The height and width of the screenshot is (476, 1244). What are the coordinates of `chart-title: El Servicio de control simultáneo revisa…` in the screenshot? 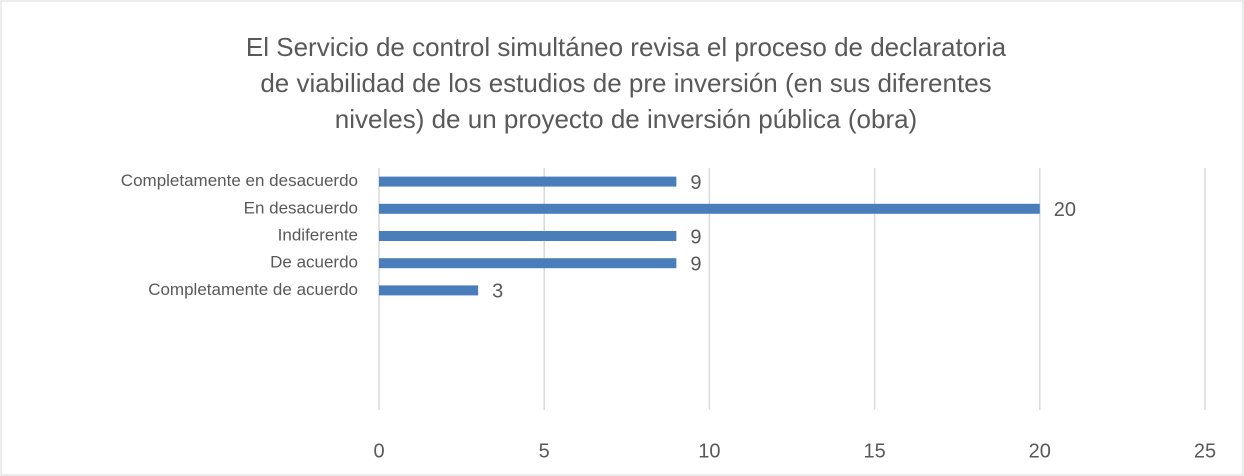 It's located at (626, 47).